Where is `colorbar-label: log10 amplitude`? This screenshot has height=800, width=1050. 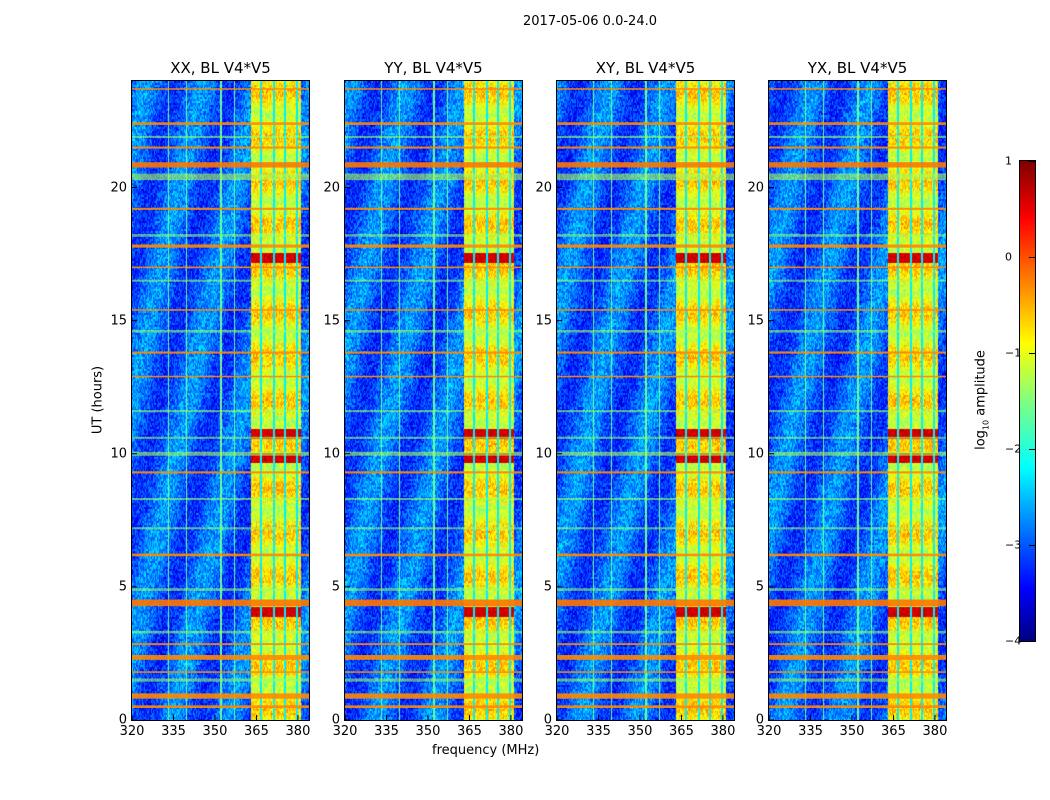
colorbar-label: log10 amplitude is located at coordinates (982, 400).